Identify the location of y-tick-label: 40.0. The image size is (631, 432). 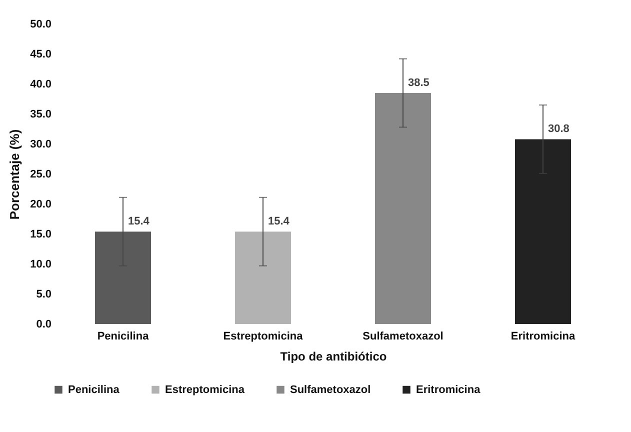
(41, 84).